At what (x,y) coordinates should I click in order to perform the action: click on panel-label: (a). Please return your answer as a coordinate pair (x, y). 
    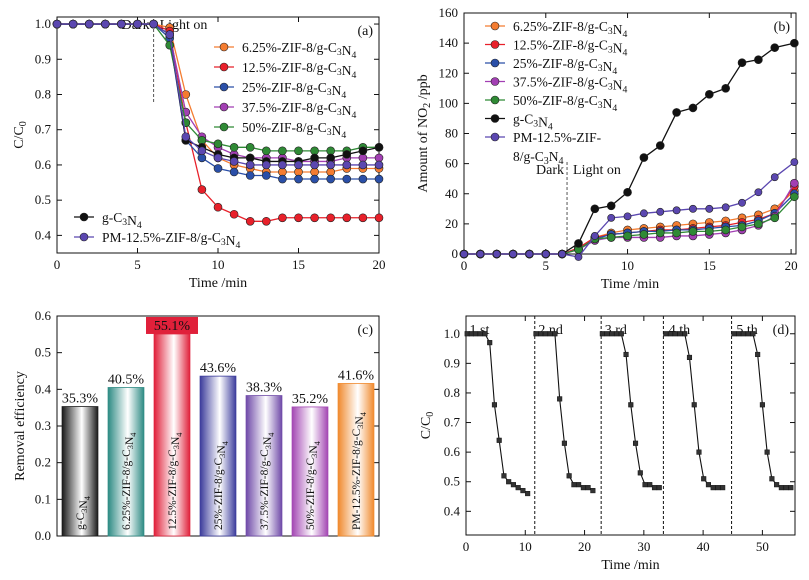
    Looking at the image, I should click on (365, 31).